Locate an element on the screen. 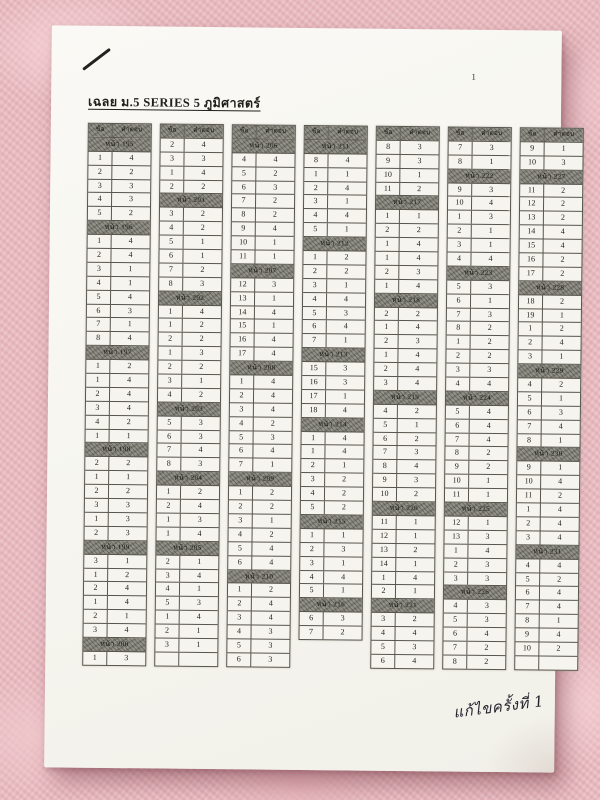 Image resolution: width=600 pixels, height=800 pixels. answer-row is located at coordinates (546, 663).